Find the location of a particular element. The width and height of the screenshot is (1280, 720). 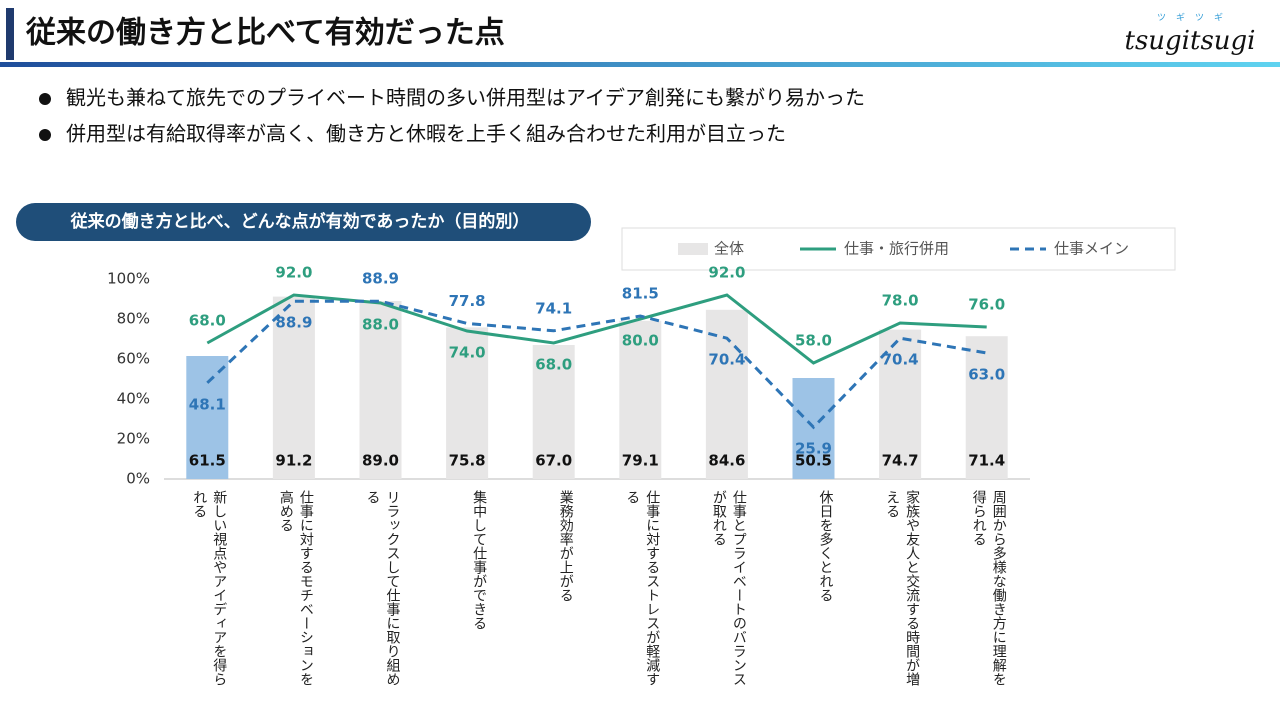

legend-label: 仕事メイン is located at coordinates (1091, 249).